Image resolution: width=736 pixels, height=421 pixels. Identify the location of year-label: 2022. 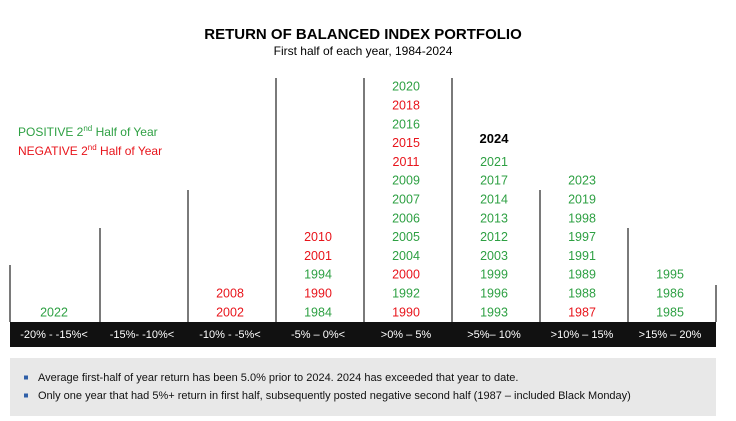
(54, 312).